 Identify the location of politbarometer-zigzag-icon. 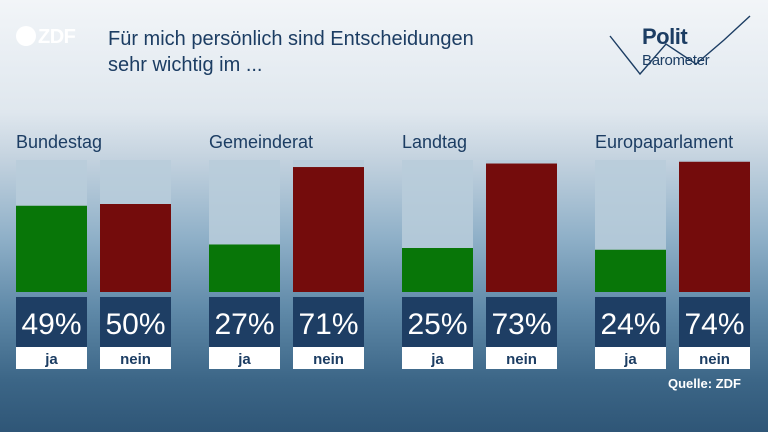
(680, 45).